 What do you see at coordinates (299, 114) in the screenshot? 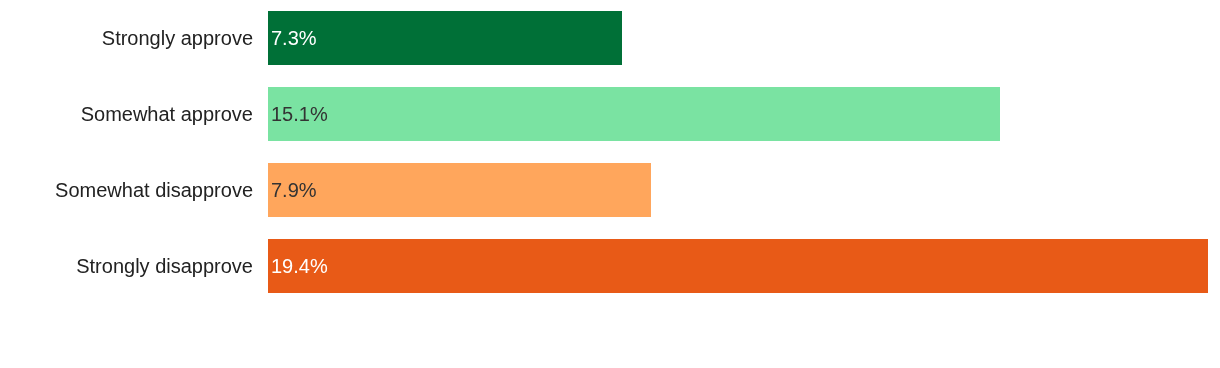
I see `data-label: 15.1%` at bounding box center [299, 114].